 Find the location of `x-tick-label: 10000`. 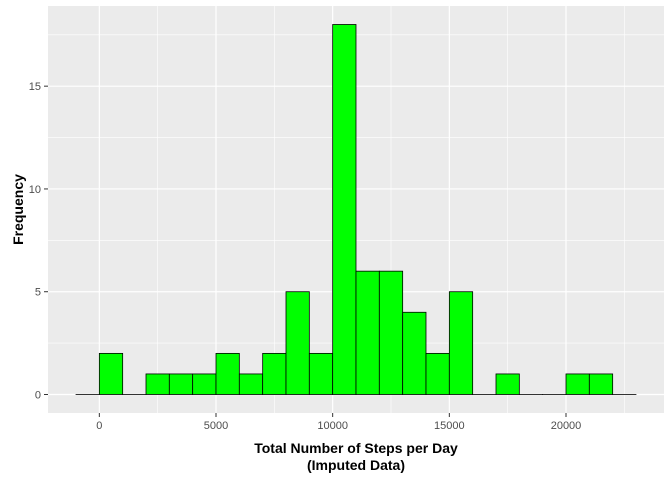

x-tick-label: 10000 is located at coordinates (332, 426).